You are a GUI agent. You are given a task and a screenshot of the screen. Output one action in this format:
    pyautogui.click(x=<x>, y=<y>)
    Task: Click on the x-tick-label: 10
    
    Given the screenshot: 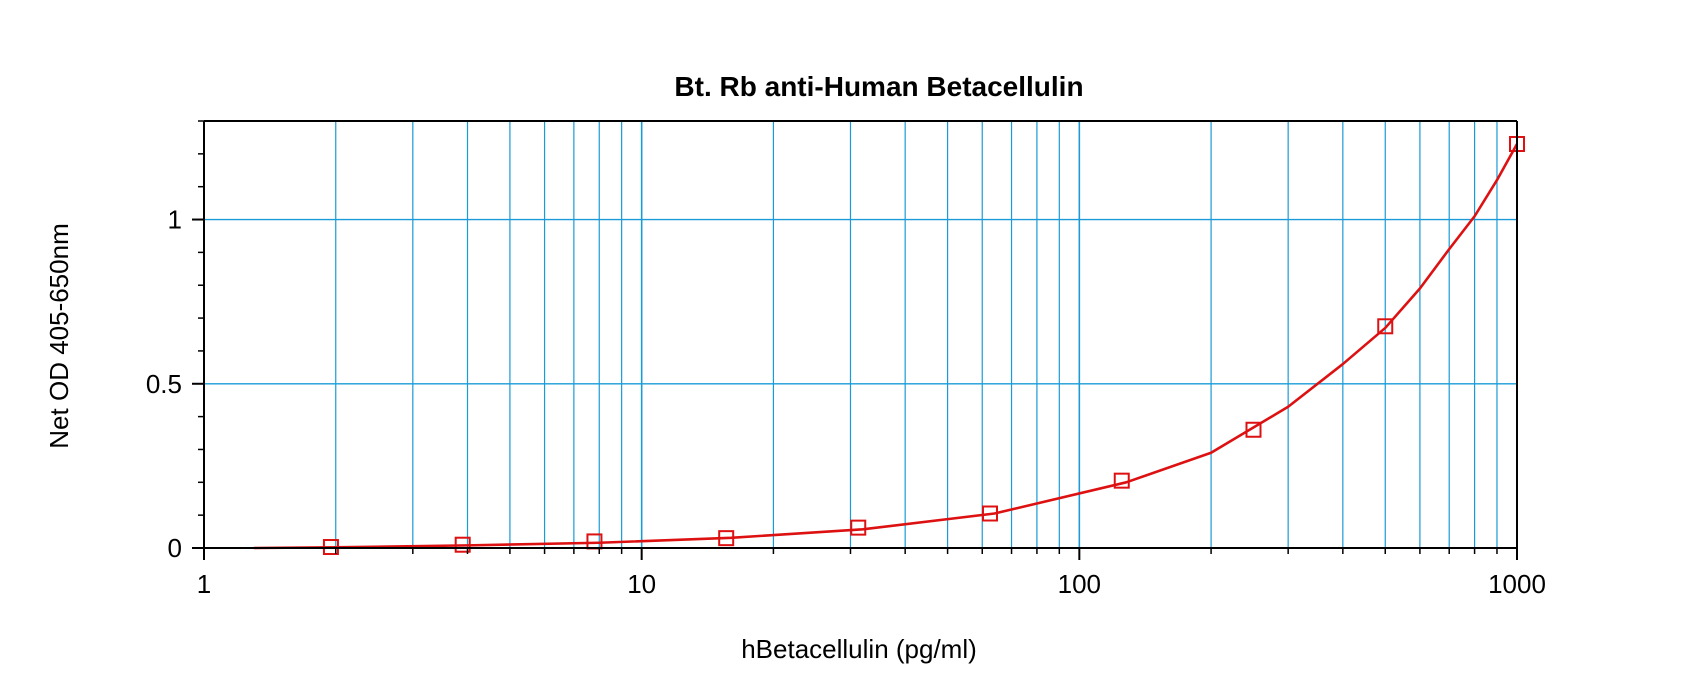 What is the action you would take?
    pyautogui.click(x=641, y=584)
    